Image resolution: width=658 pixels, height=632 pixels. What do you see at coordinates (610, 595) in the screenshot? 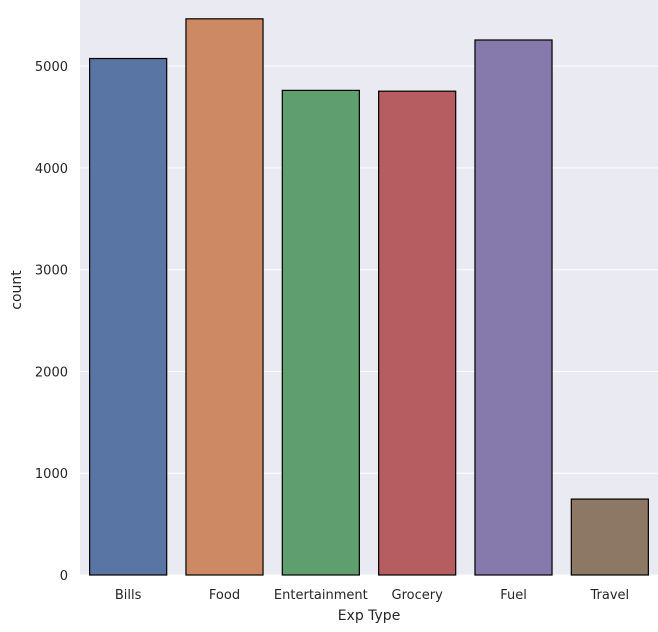
I see `x-tick-label: Travel` at bounding box center [610, 595].